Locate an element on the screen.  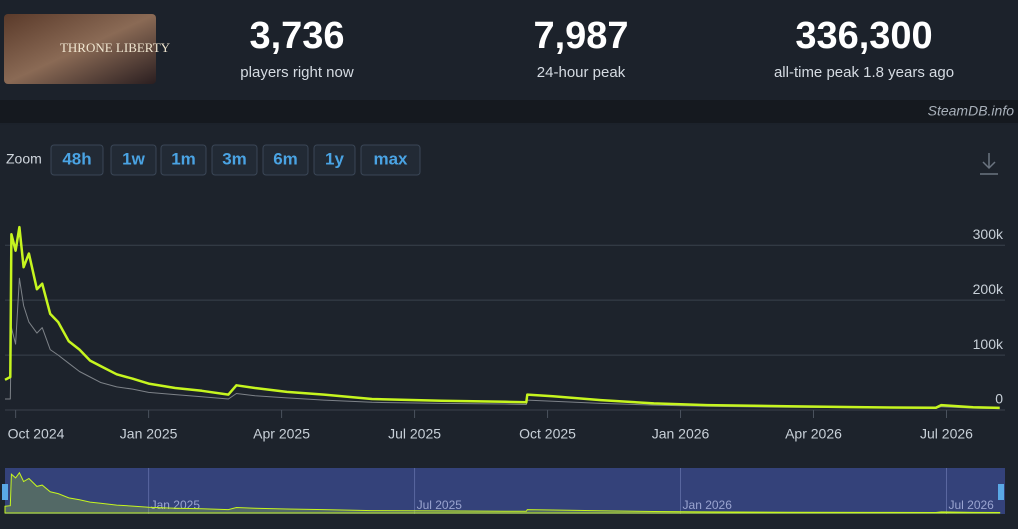
navigator-tick-label: Jan 2026 is located at coordinates (708, 505).